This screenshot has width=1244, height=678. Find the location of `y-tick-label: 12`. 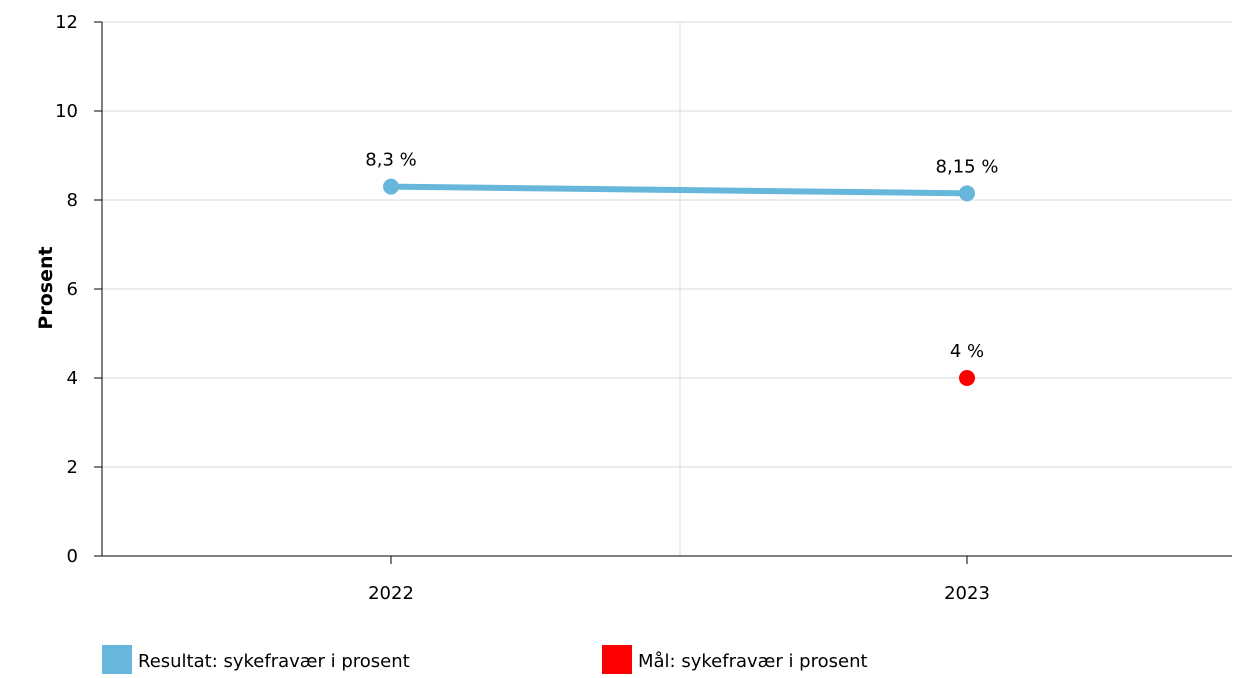

y-tick-label: 12 is located at coordinates (66, 22).